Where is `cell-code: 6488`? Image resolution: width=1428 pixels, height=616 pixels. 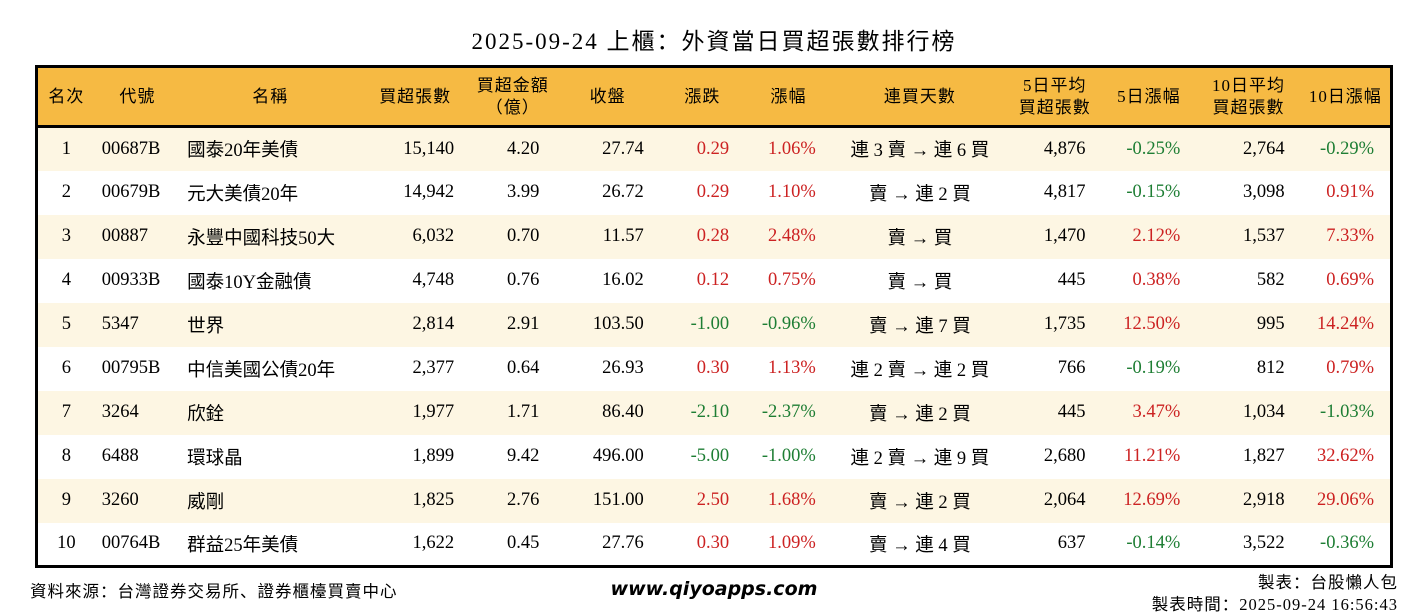
cell-code: 6488 is located at coordinates (120, 456).